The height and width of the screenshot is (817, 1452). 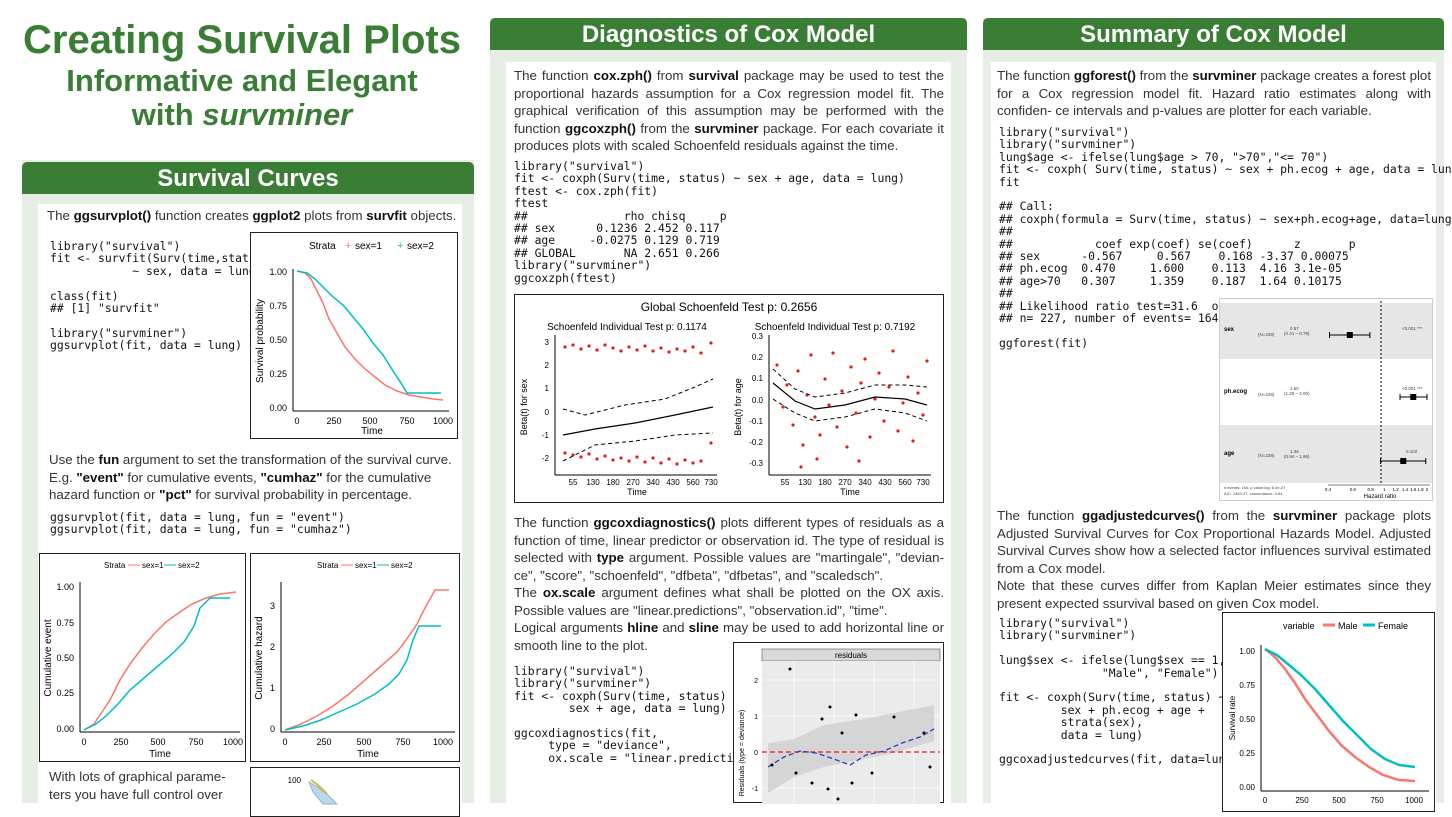 What do you see at coordinates (1393, 626) in the screenshot?
I see `legend-female: Female` at bounding box center [1393, 626].